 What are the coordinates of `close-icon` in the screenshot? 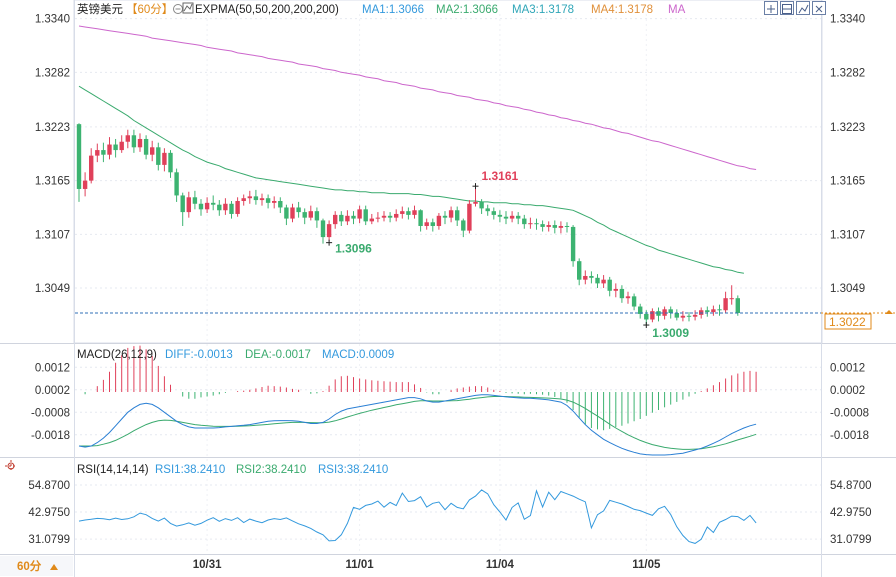 It's located at (819, 8).